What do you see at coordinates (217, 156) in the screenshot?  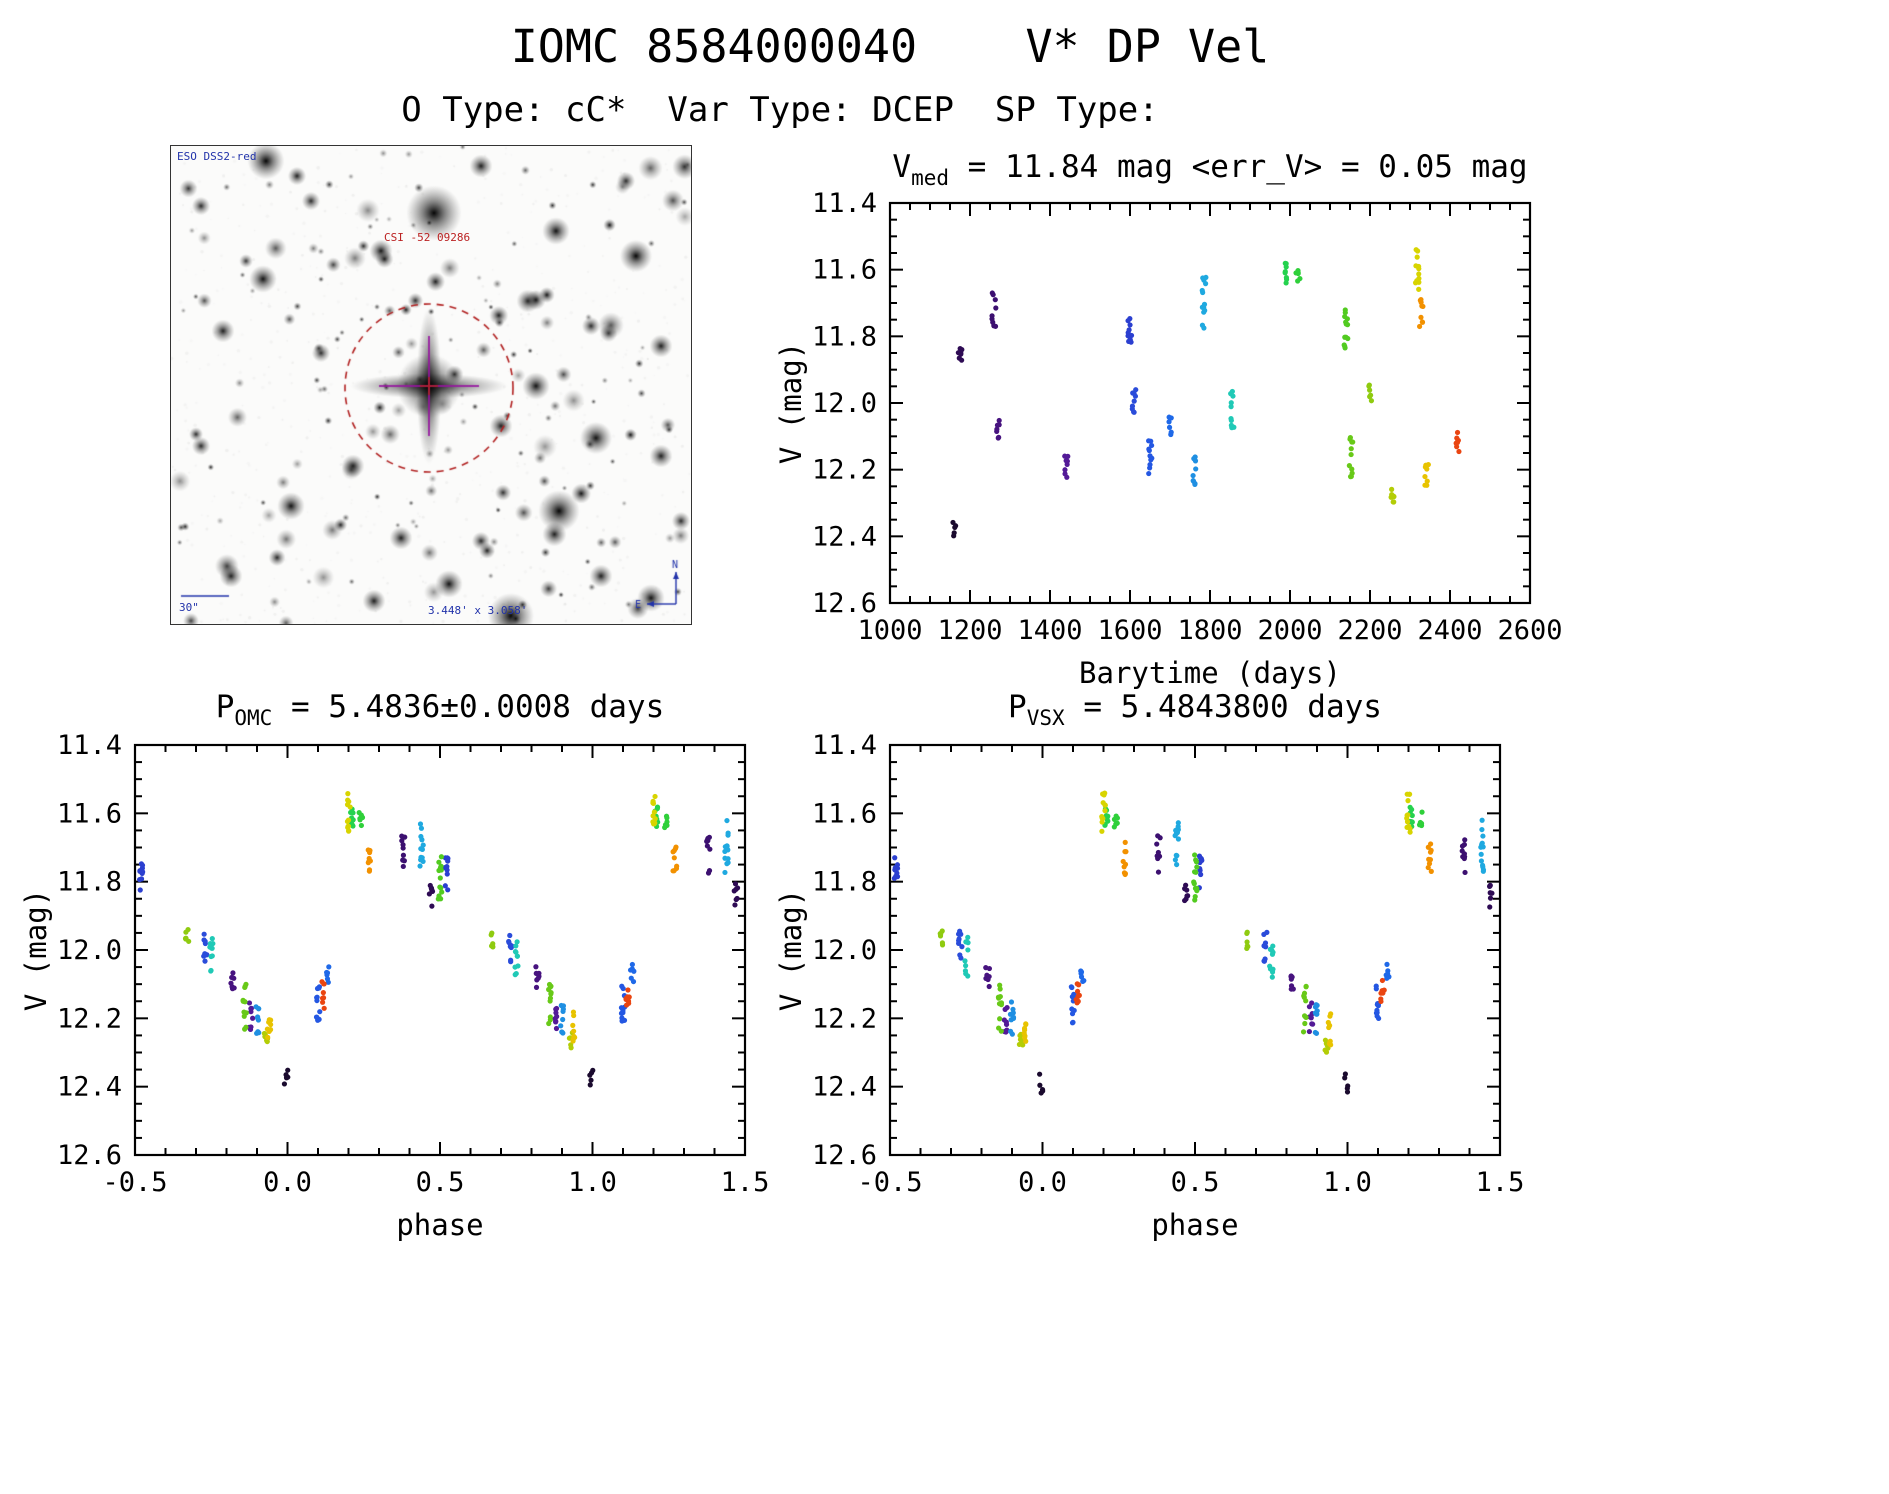 I see `finder-survey-label: ESO DSS2-red` at bounding box center [217, 156].